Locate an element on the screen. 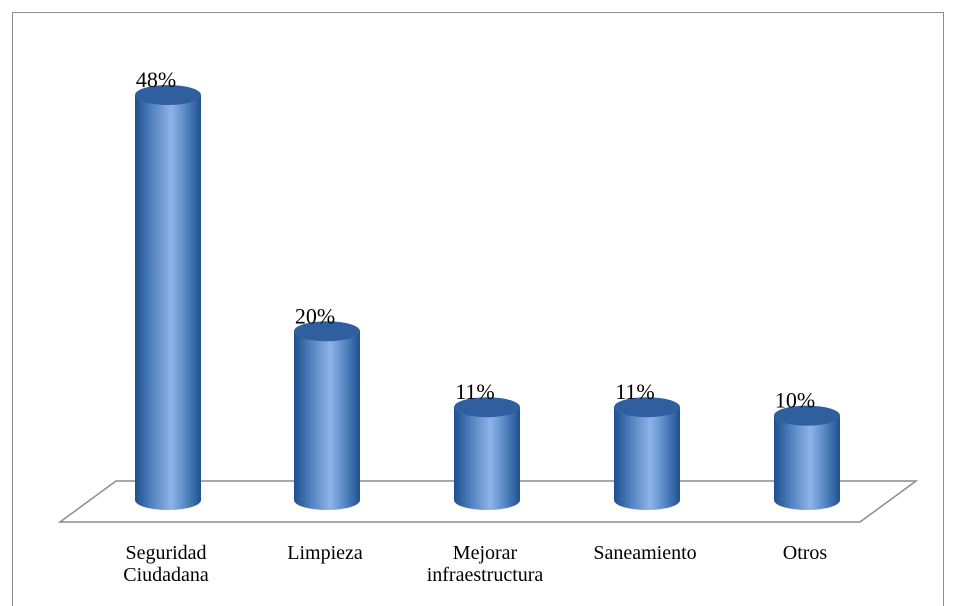 This screenshot has width=954, height=606. category-label: Ciudadana is located at coordinates (166, 575).